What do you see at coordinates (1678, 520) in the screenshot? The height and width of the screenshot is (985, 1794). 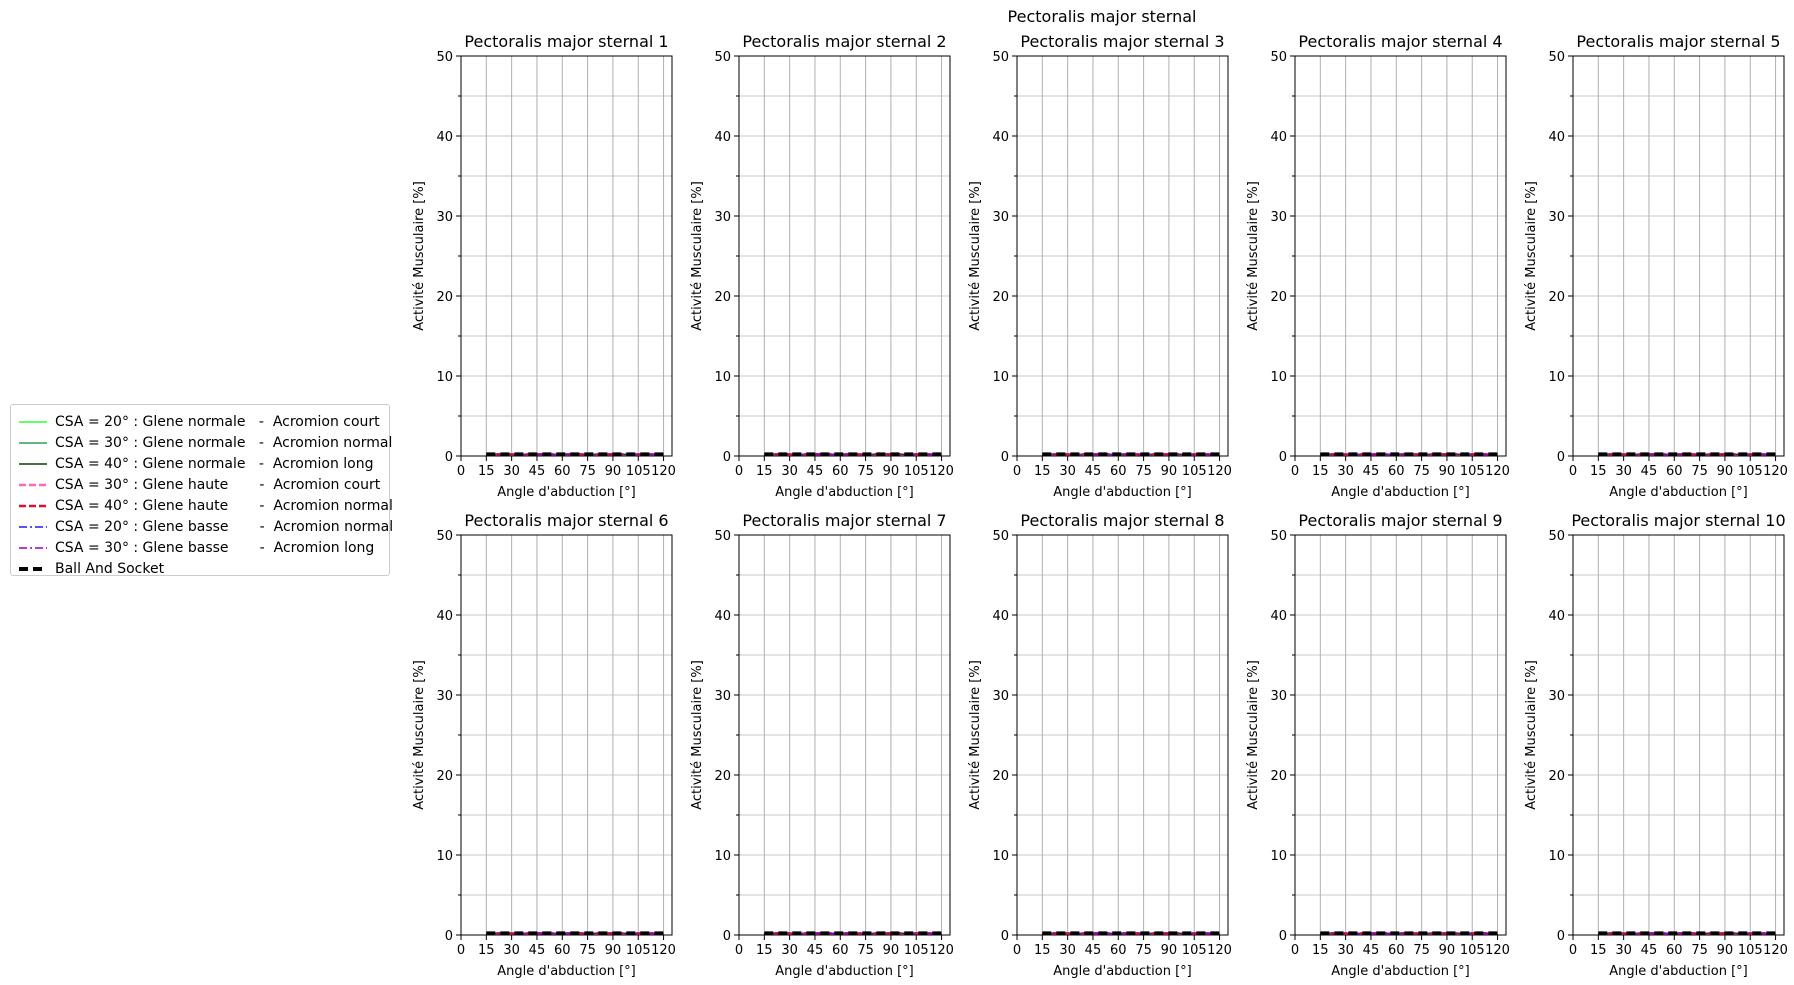 I see `subplot-title: Pectoralis major sternal 10` at bounding box center [1678, 520].